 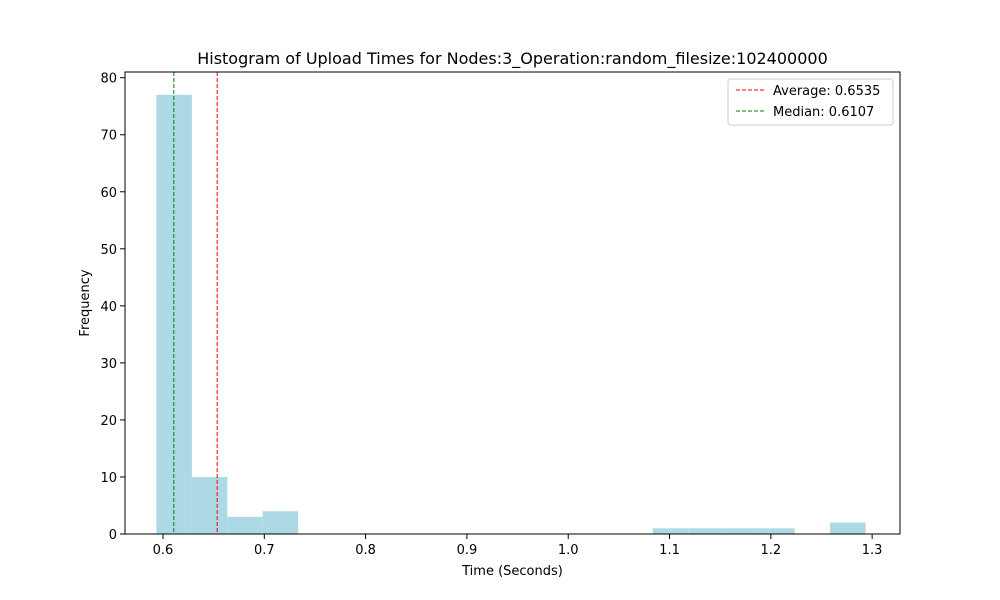 What do you see at coordinates (770, 550) in the screenshot?
I see `x-tick-label: 1.2` at bounding box center [770, 550].